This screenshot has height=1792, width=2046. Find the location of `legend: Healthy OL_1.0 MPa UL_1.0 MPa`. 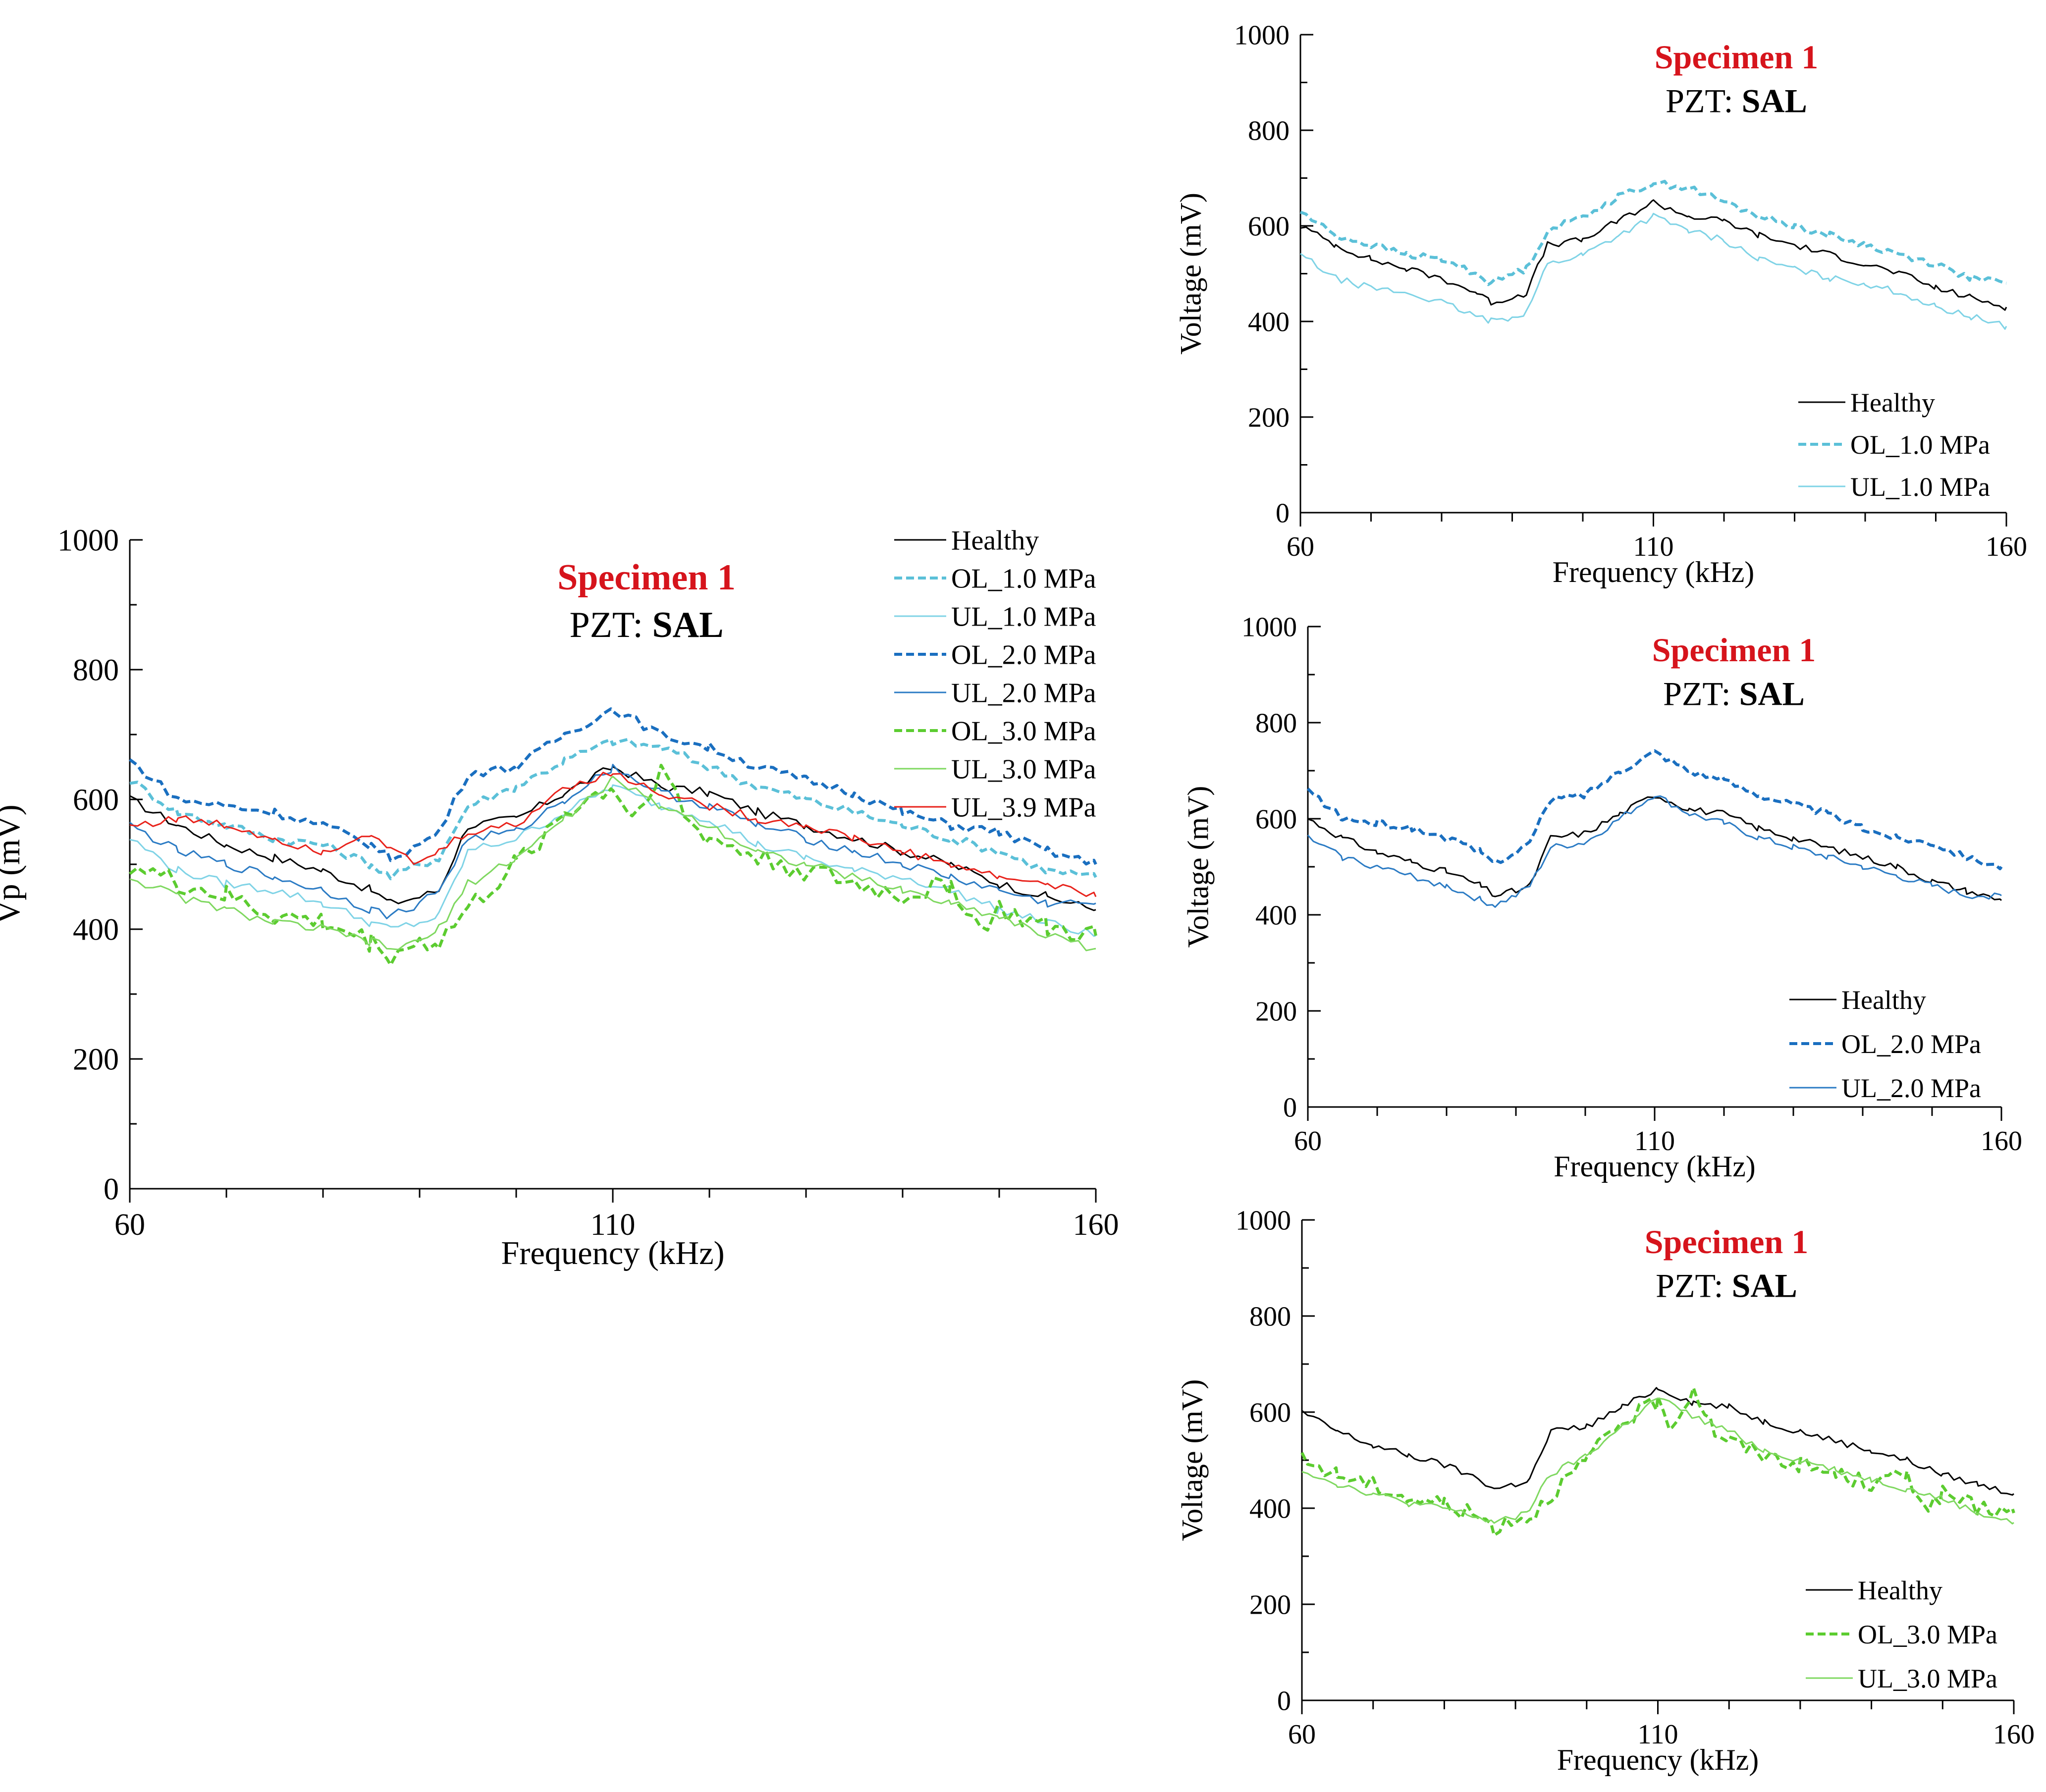

legend: Healthy OL_1.0 MPa UL_1.0 MPa is located at coordinates (1894, 445).